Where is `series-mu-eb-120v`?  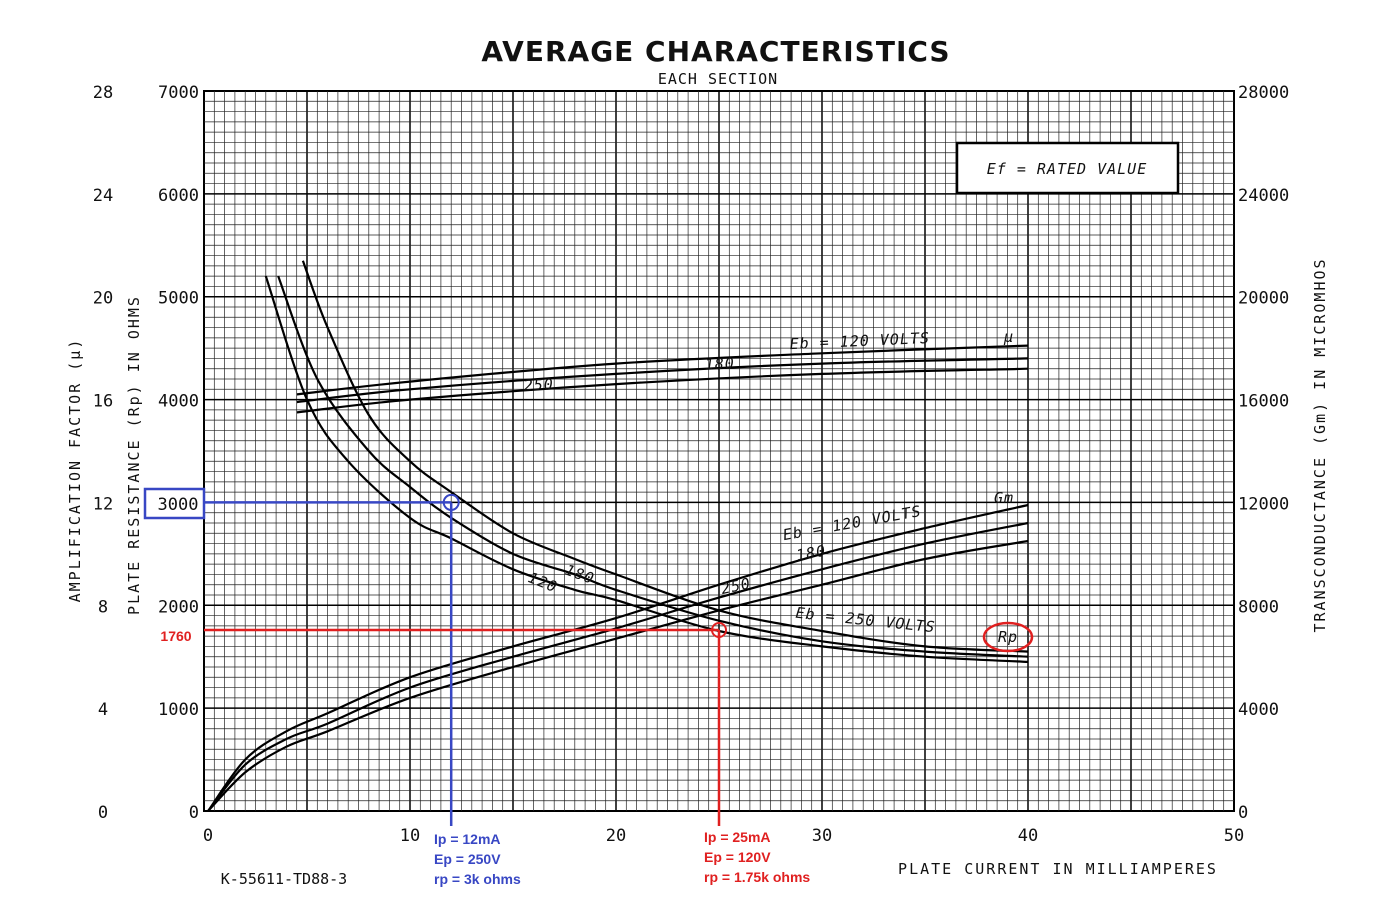
series-mu-eb-120v is located at coordinates (662, 370).